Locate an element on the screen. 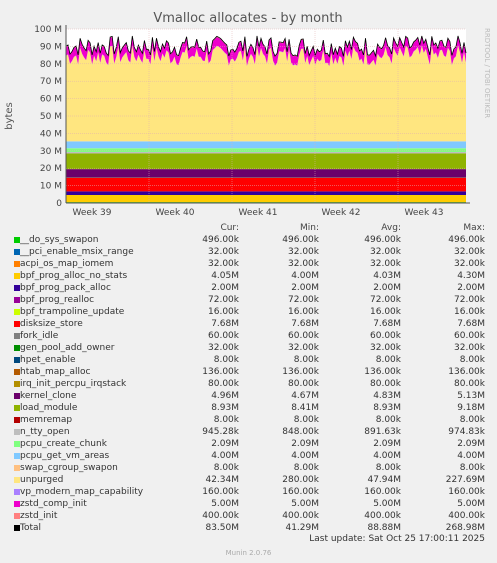  legend-cur: 60.00k is located at coordinates (223, 336).